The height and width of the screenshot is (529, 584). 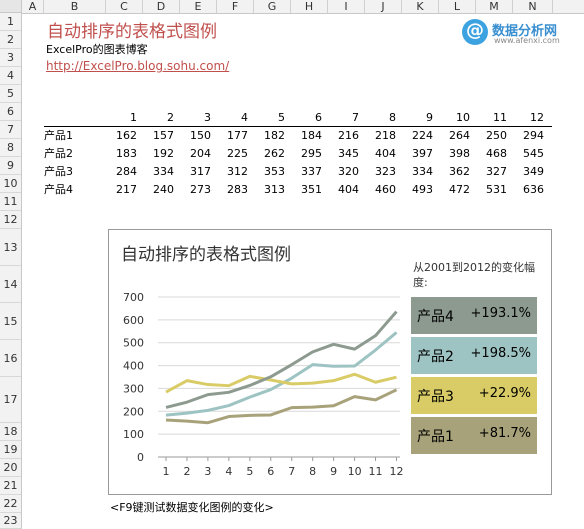 What do you see at coordinates (10, 76) in the screenshot?
I see `row-header-4: 4` at bounding box center [10, 76].